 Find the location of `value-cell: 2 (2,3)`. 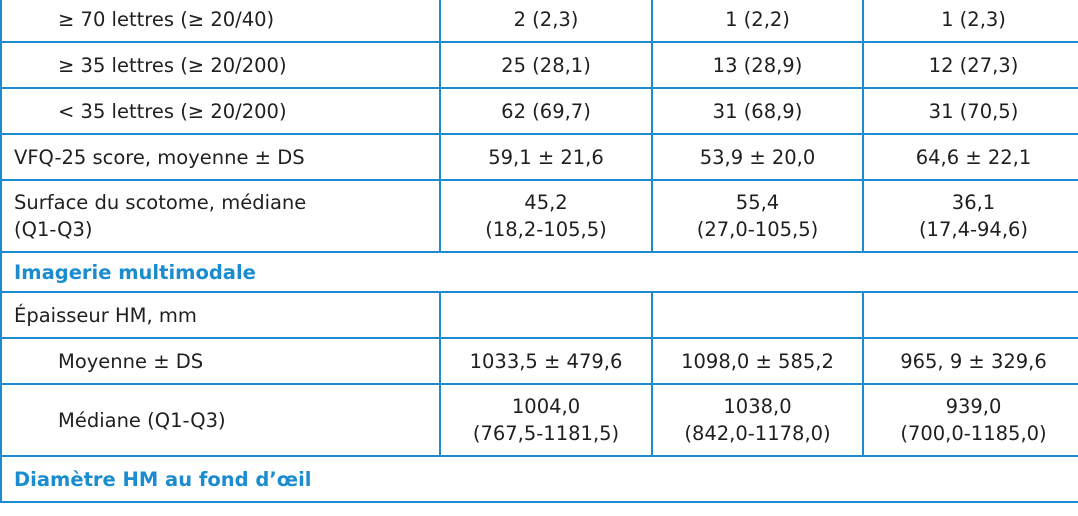

value-cell: 2 (2,3) is located at coordinates (546, 21).